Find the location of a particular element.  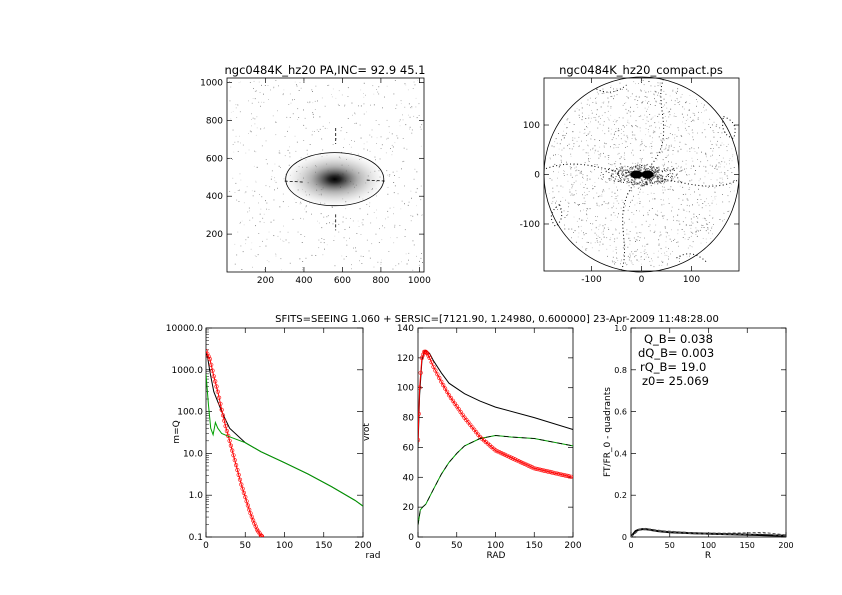

vrot-xtick-label: 50 is located at coordinates (457, 546).